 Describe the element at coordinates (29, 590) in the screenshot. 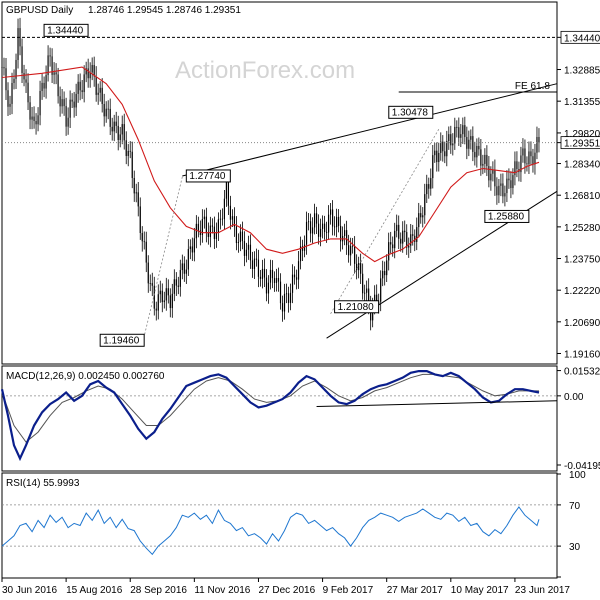

I see `x-axis-tick-label: 30 Jun 2016` at that location.